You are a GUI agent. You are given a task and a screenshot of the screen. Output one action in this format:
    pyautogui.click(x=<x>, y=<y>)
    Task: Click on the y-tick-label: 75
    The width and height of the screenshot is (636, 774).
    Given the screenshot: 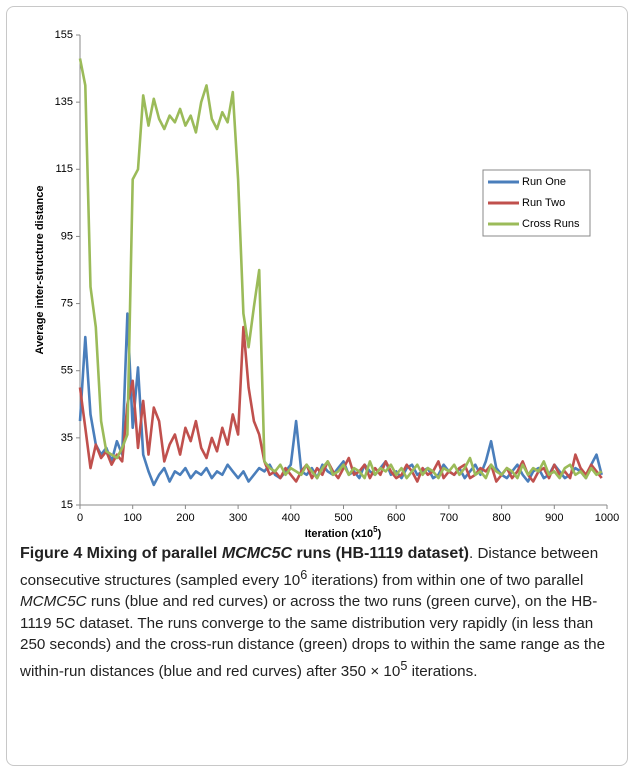 What is the action you would take?
    pyautogui.click(x=67, y=303)
    